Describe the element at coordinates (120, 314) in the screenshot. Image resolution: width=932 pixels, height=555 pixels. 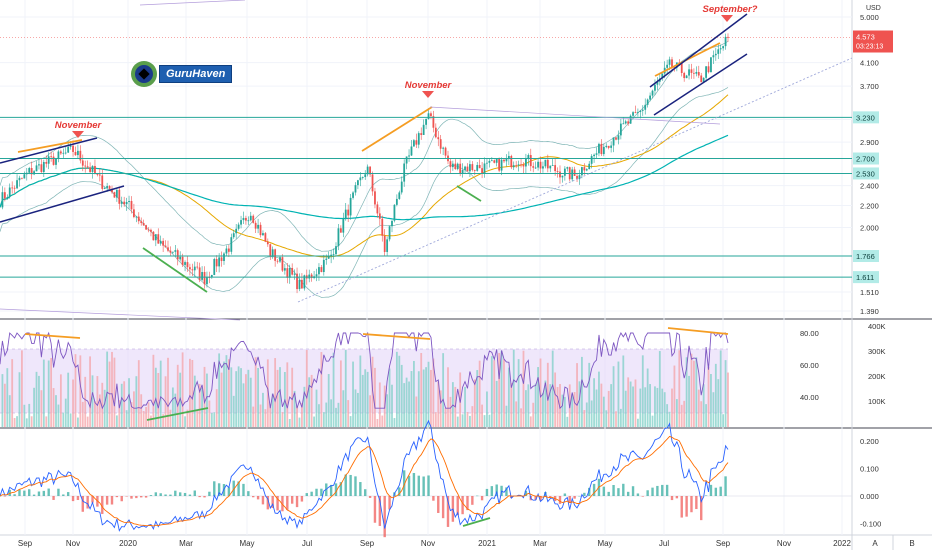
I see `bottom-trendline` at that location.